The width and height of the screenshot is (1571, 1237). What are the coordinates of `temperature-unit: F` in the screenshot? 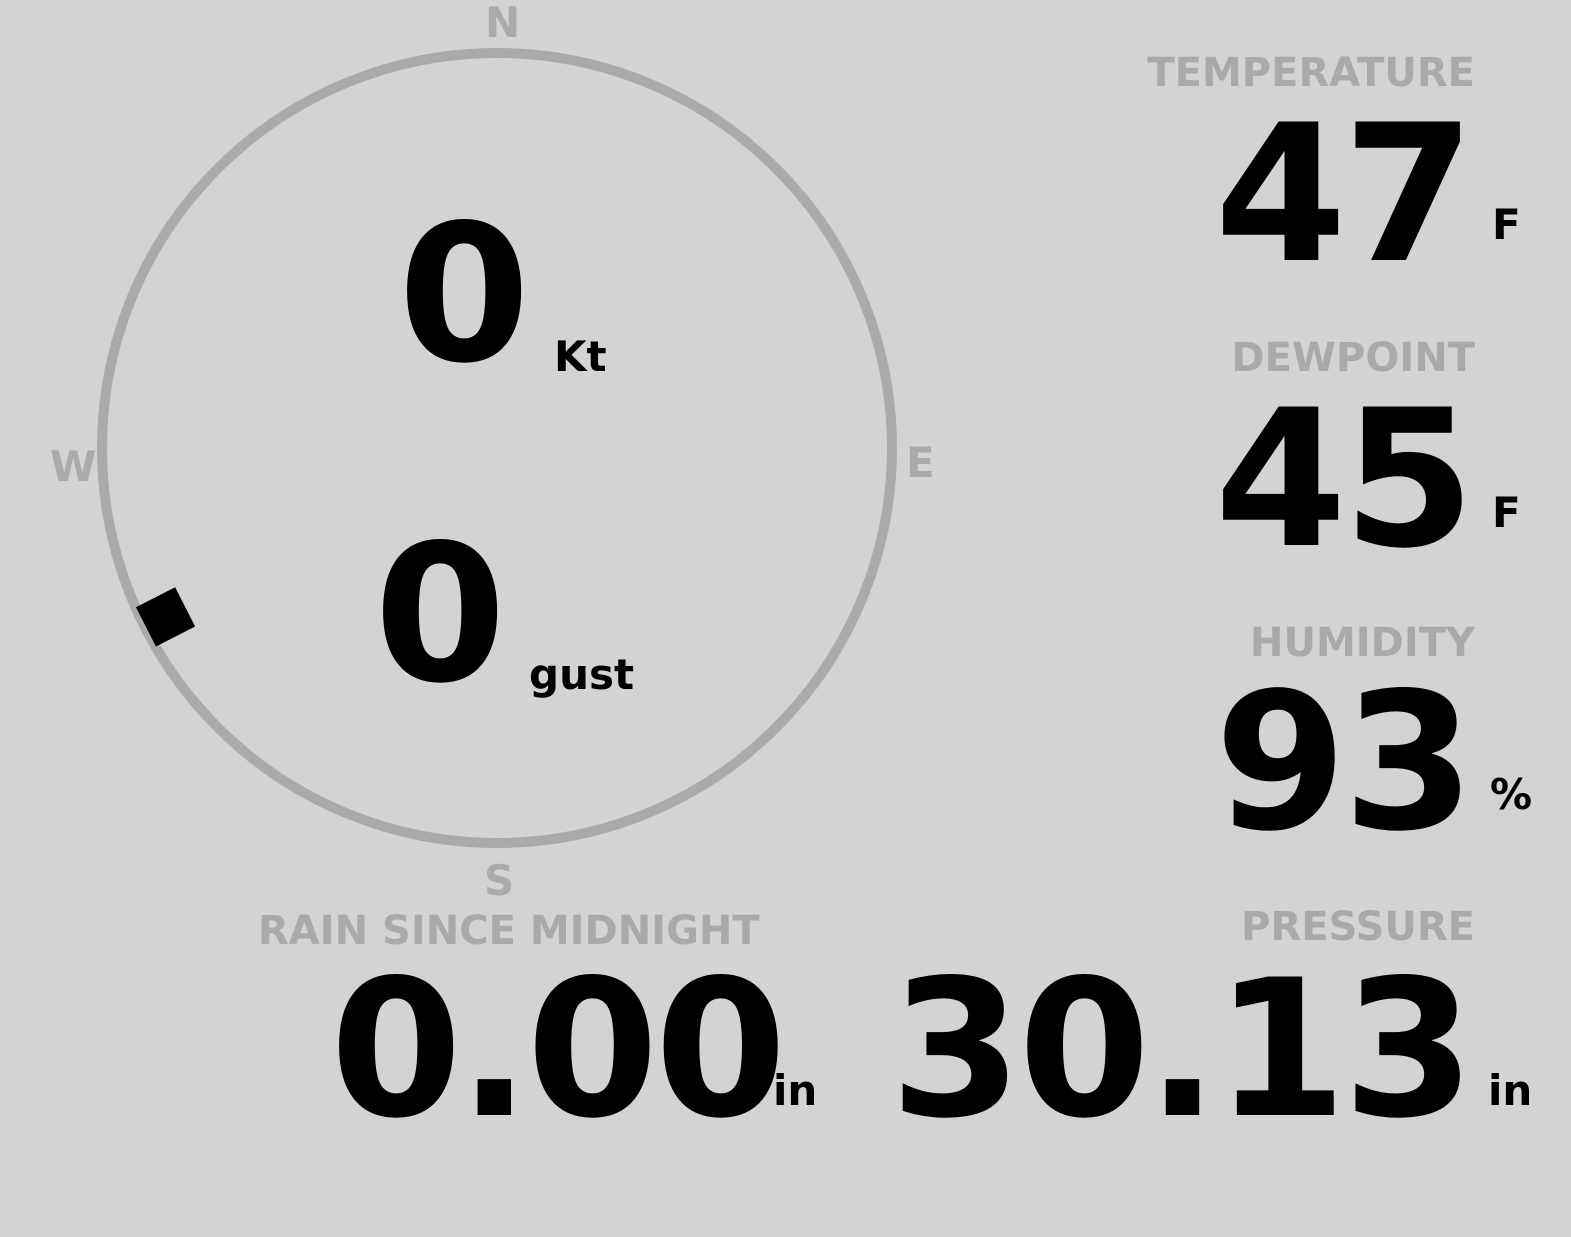 It's located at (1506, 224).